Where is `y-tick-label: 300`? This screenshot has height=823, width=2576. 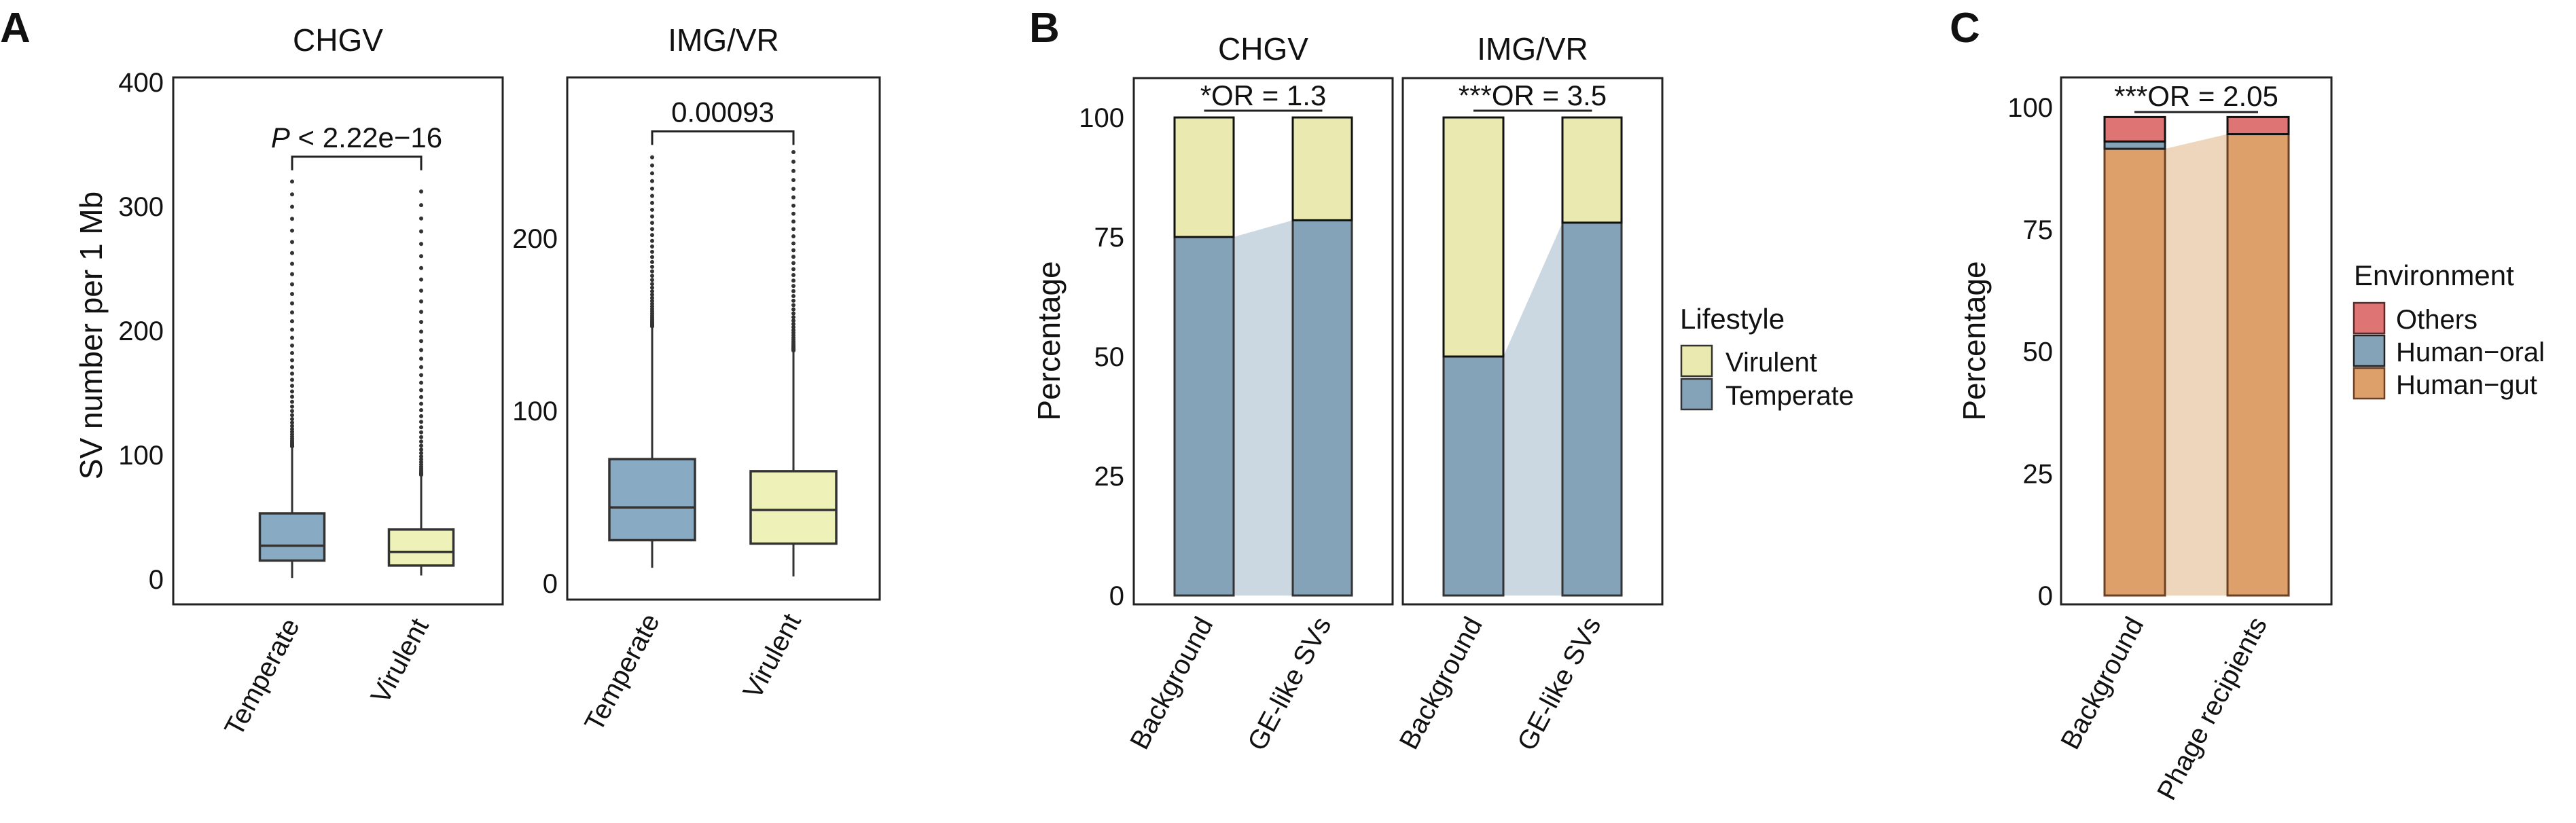
y-tick-label: 300 is located at coordinates (141, 207).